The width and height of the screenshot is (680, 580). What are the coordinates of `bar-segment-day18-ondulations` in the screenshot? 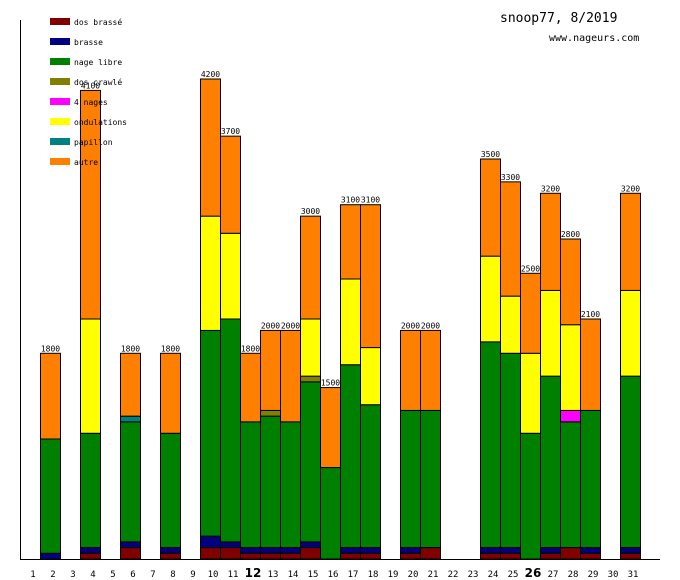 It's located at (370, 376).